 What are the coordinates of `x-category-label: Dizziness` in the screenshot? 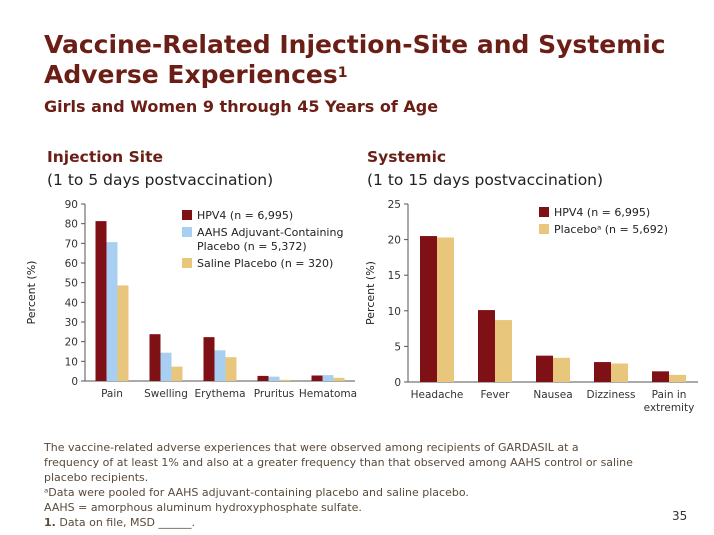 It's located at (611, 395).